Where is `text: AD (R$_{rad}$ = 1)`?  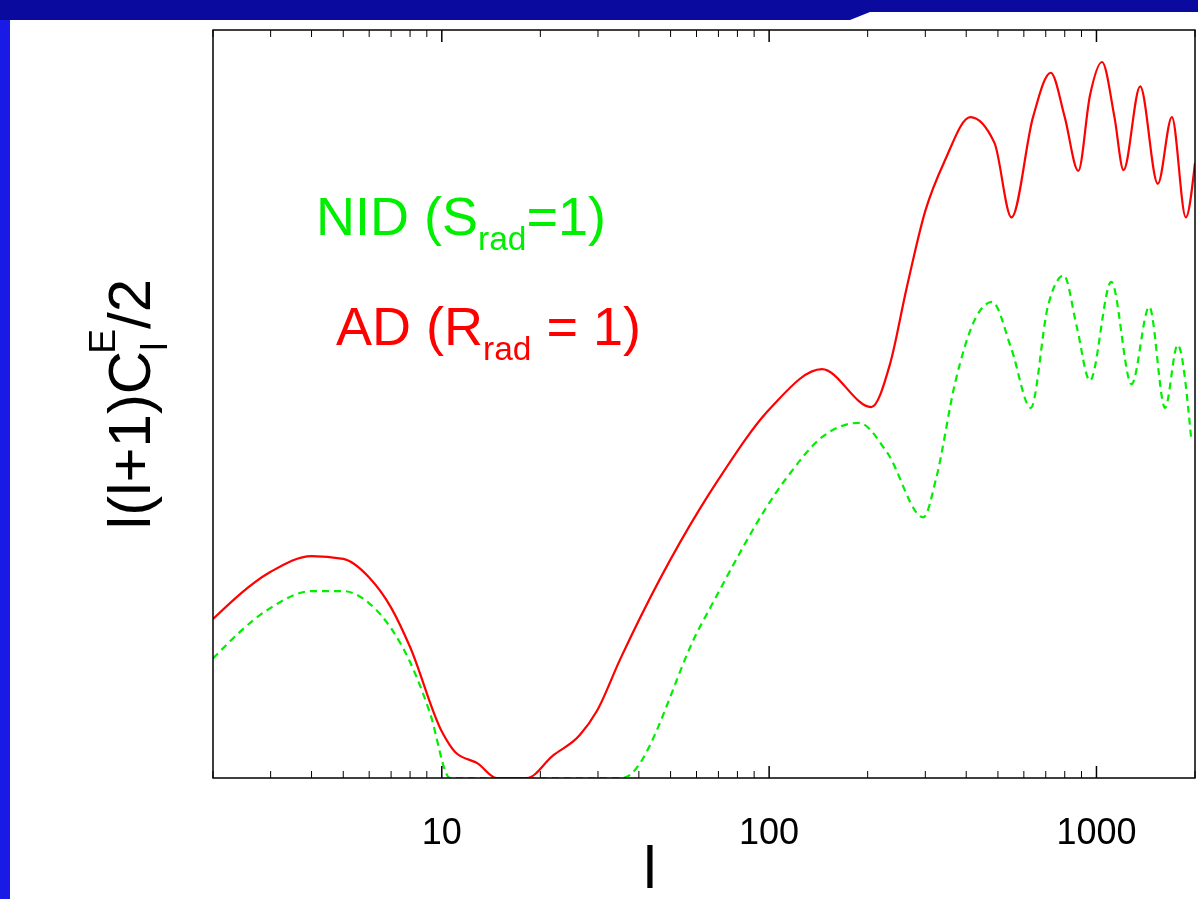 text: AD (R$_{rad}$ = 1) is located at coordinates (488, 332).